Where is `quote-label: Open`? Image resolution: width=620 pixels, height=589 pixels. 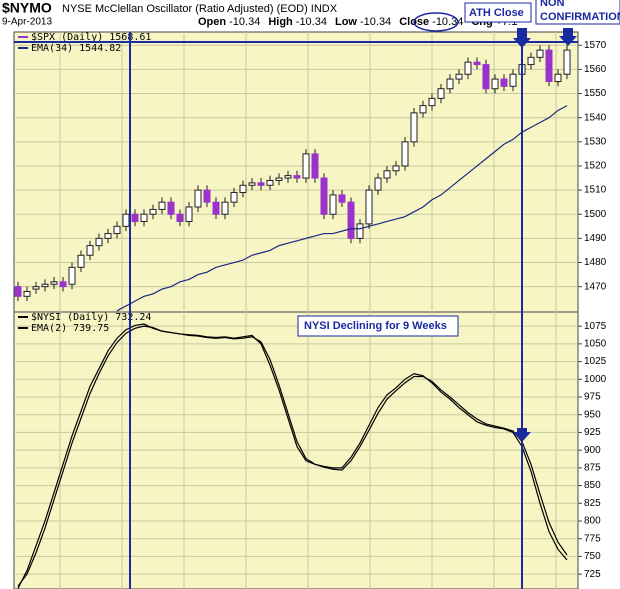 quote-label: Open is located at coordinates (212, 22).